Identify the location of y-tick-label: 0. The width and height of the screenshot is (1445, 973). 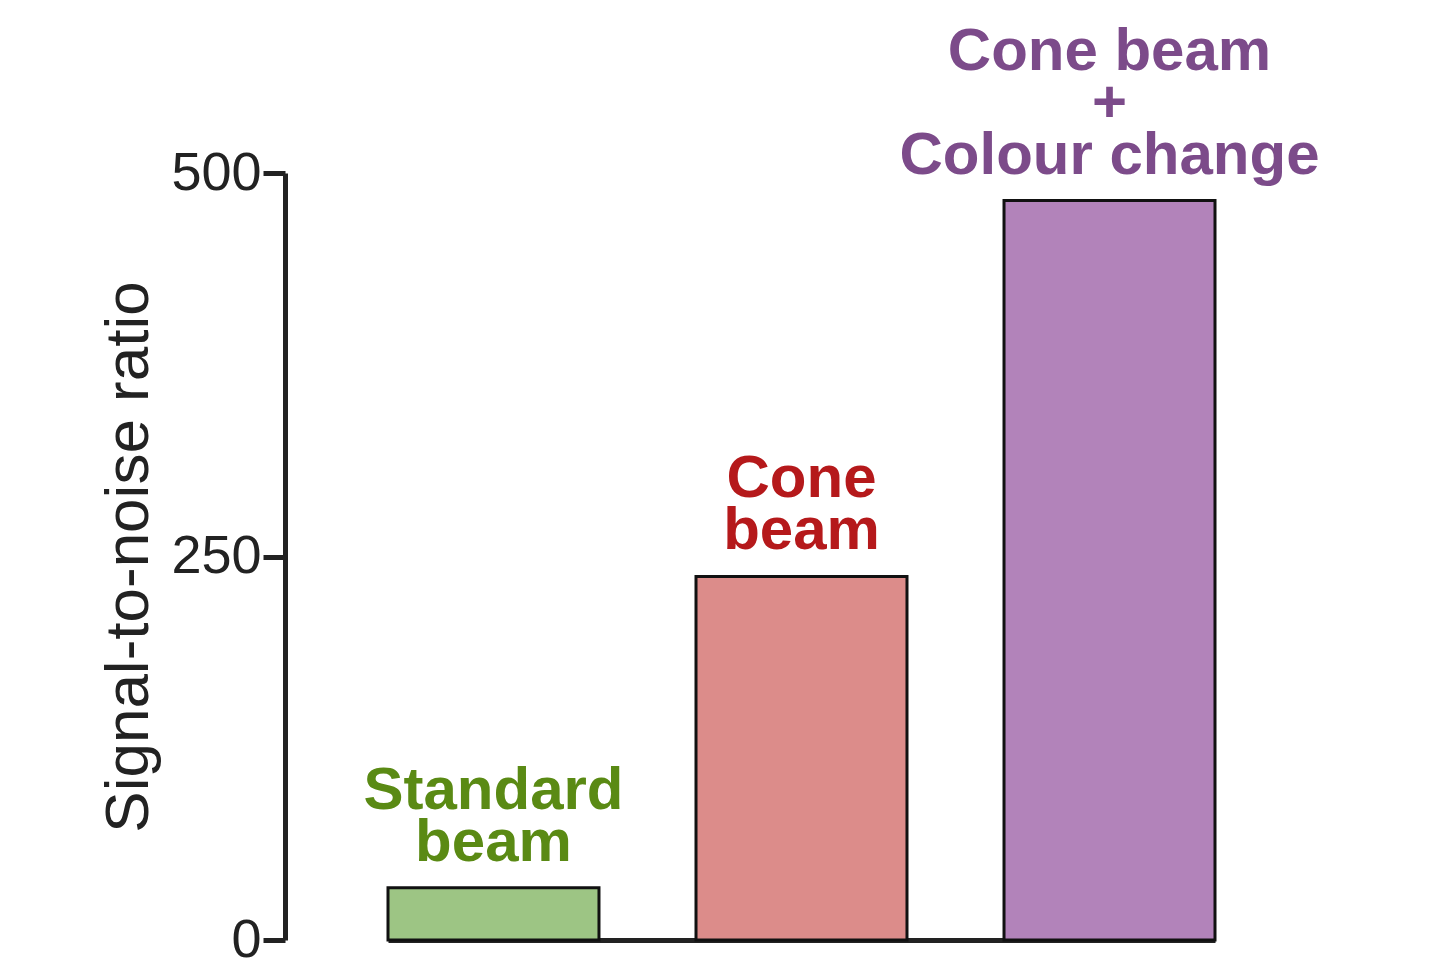
(246, 937).